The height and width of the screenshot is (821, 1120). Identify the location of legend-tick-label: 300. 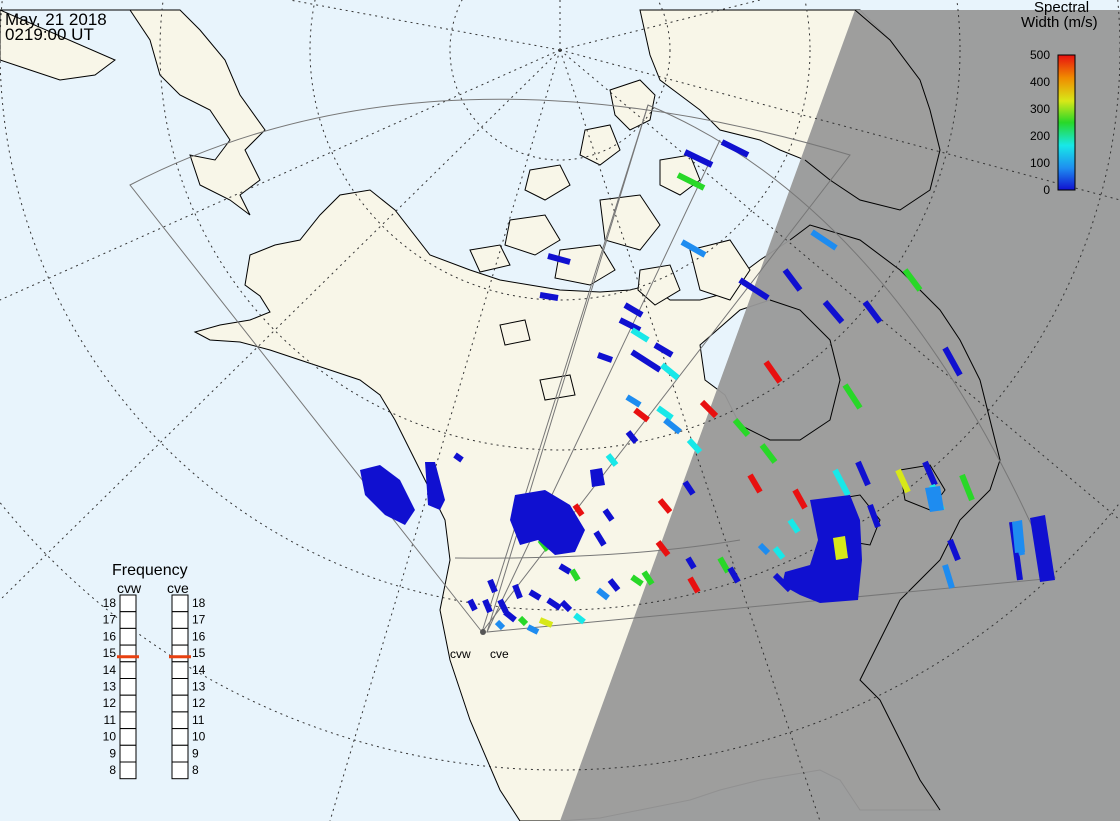
(1040, 109).